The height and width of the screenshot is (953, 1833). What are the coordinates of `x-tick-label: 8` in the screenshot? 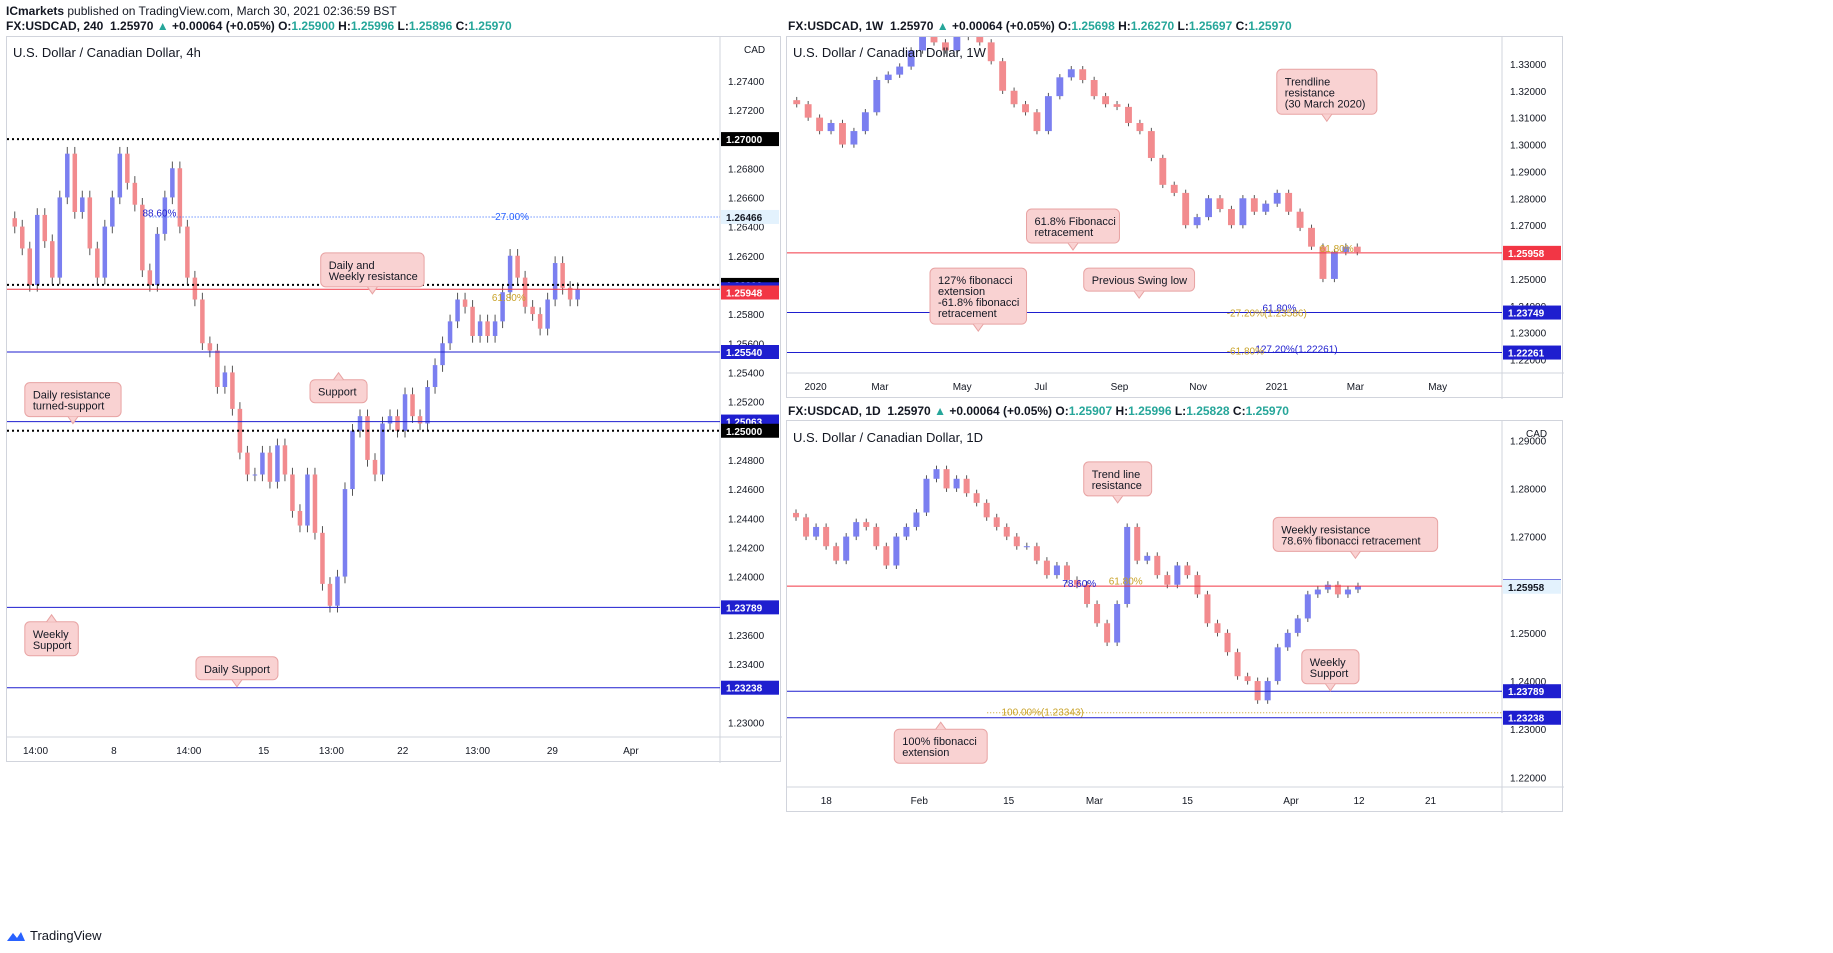 It's located at (114, 751).